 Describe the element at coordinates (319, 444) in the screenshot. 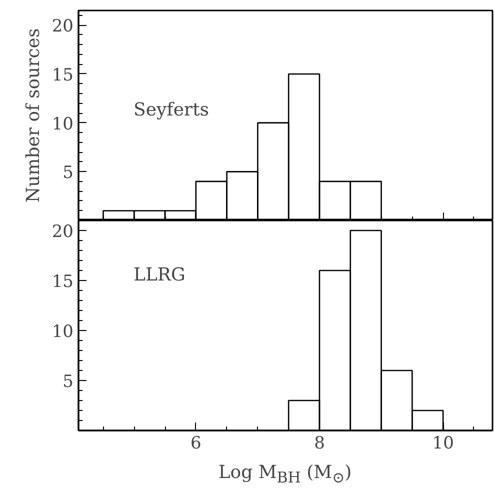

I see `x-tick-label: 8` at that location.